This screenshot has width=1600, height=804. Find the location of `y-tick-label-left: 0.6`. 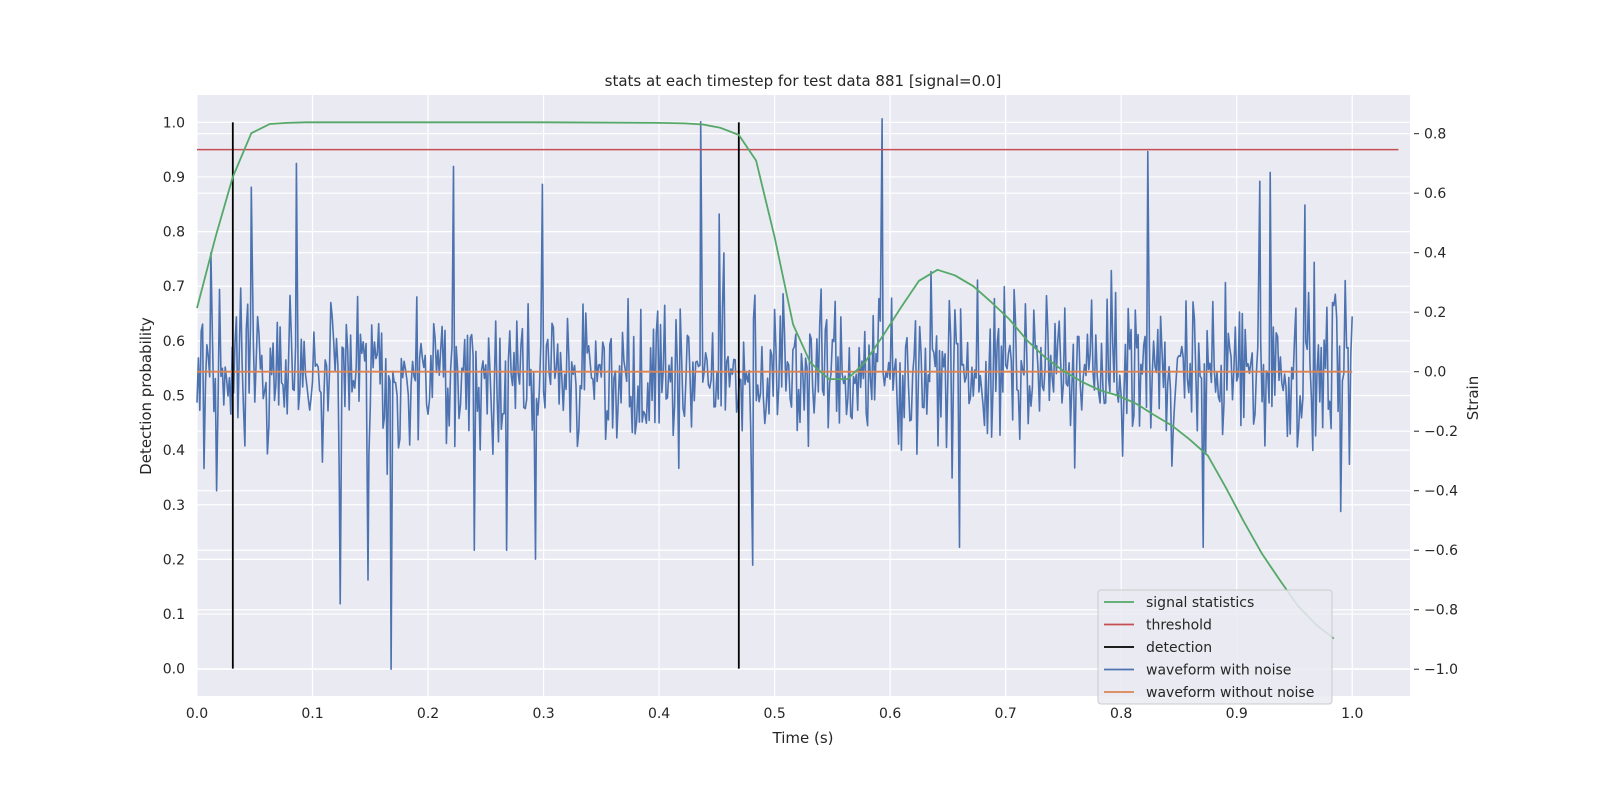

y-tick-label-left: 0.6 is located at coordinates (174, 342).